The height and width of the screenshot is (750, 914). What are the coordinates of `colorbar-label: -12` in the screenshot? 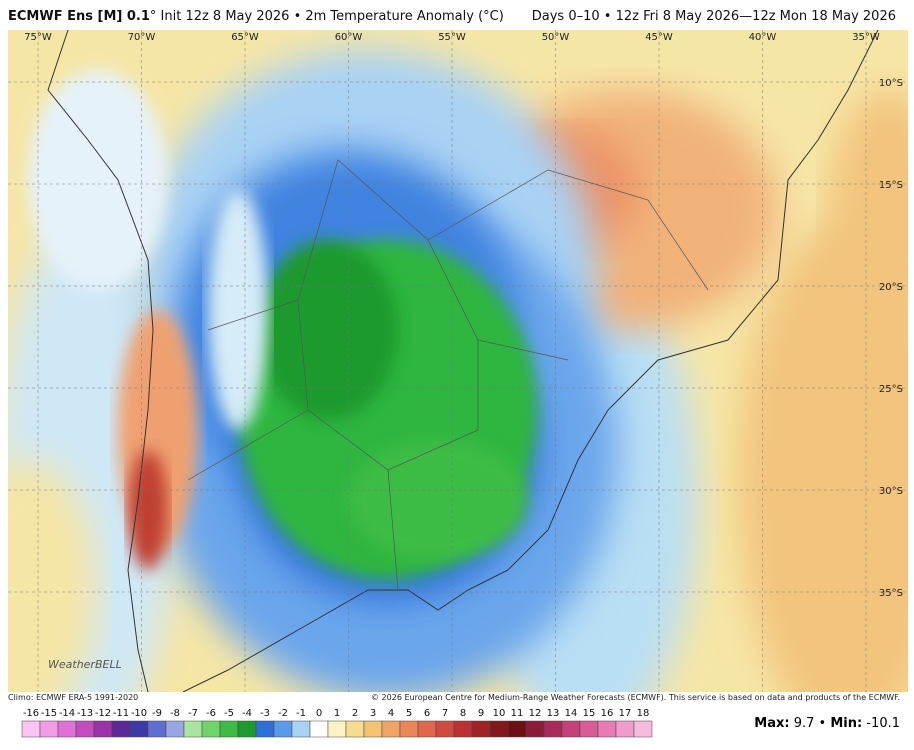 It's located at (103, 713).